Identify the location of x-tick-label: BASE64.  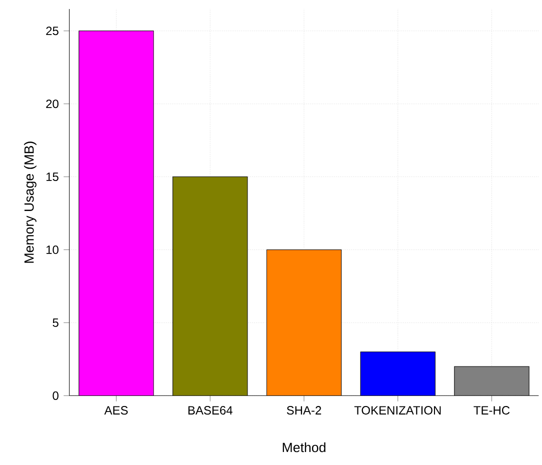
(210, 410).